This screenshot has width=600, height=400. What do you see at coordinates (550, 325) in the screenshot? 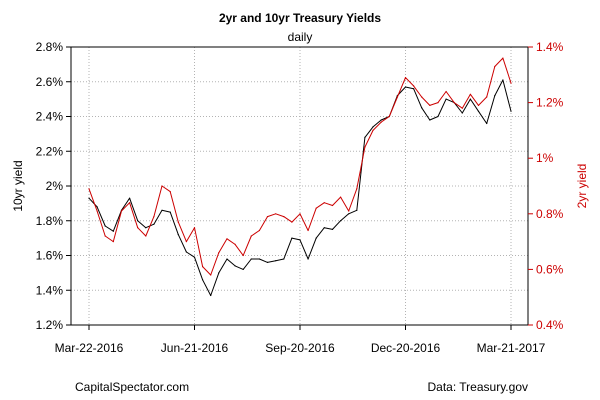
I see `y-right-tick-label: 0.4%` at bounding box center [550, 325].